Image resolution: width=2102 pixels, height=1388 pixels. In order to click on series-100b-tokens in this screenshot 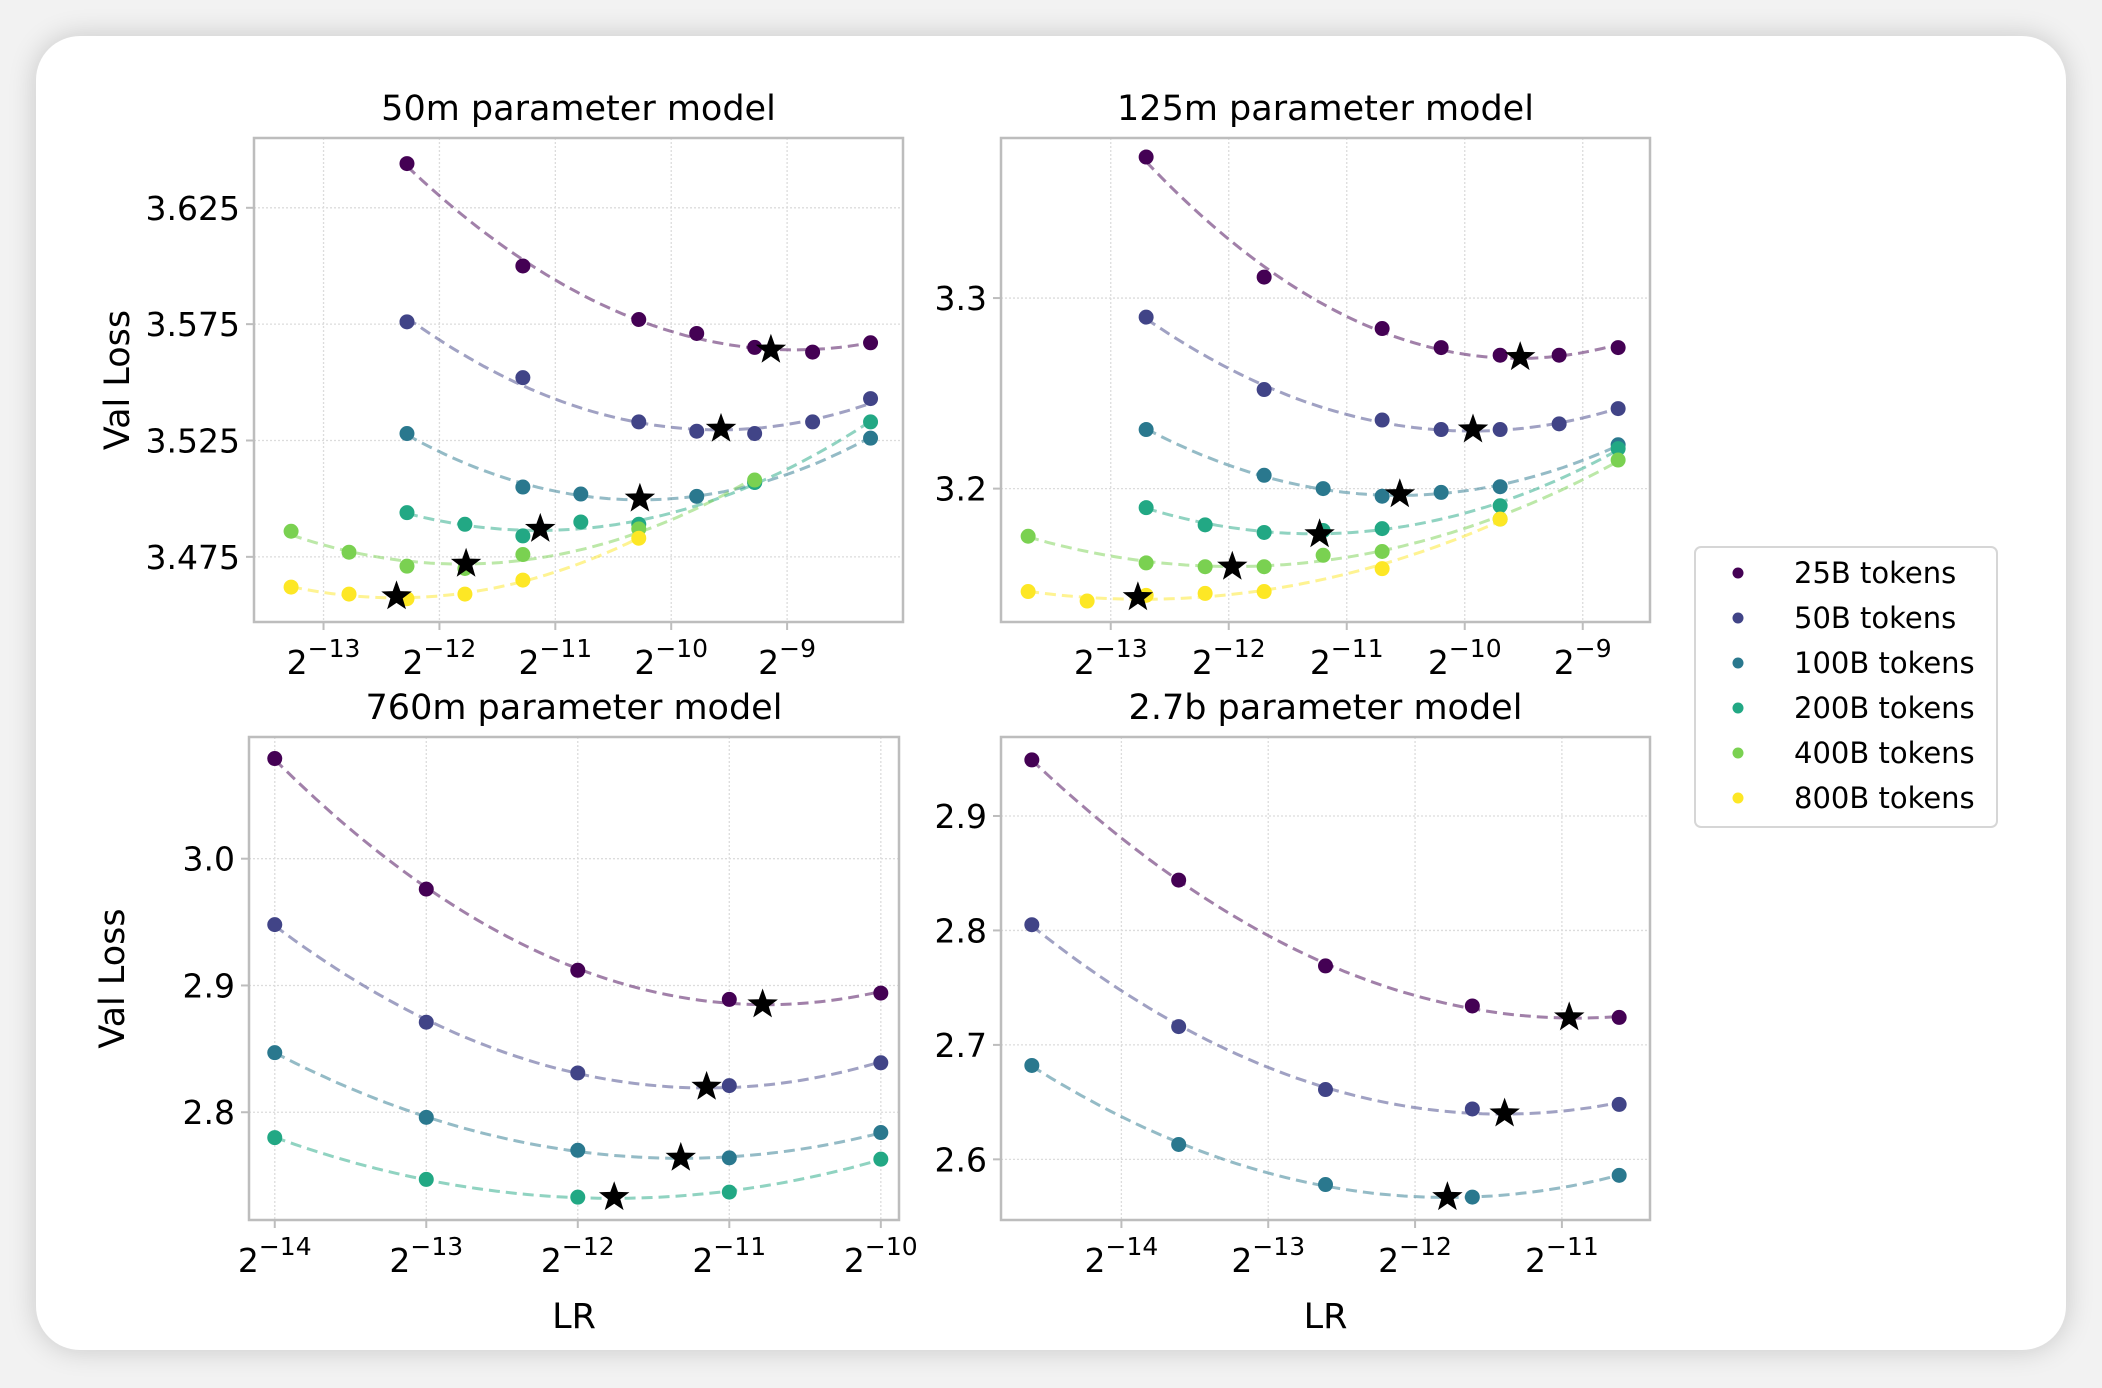, I will do `click(639, 469)`.